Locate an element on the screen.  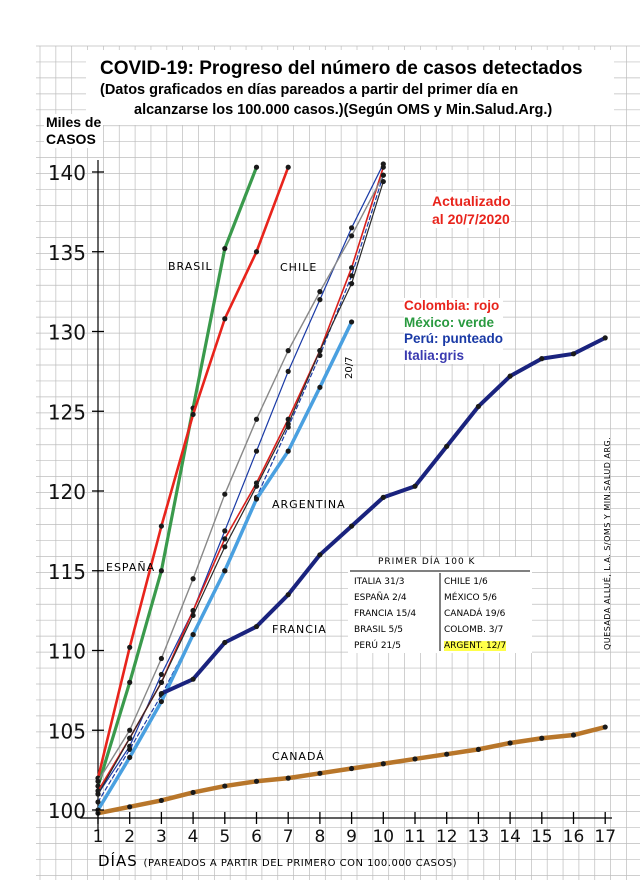
updated-line-1: Actualizado is located at coordinates (471, 201).